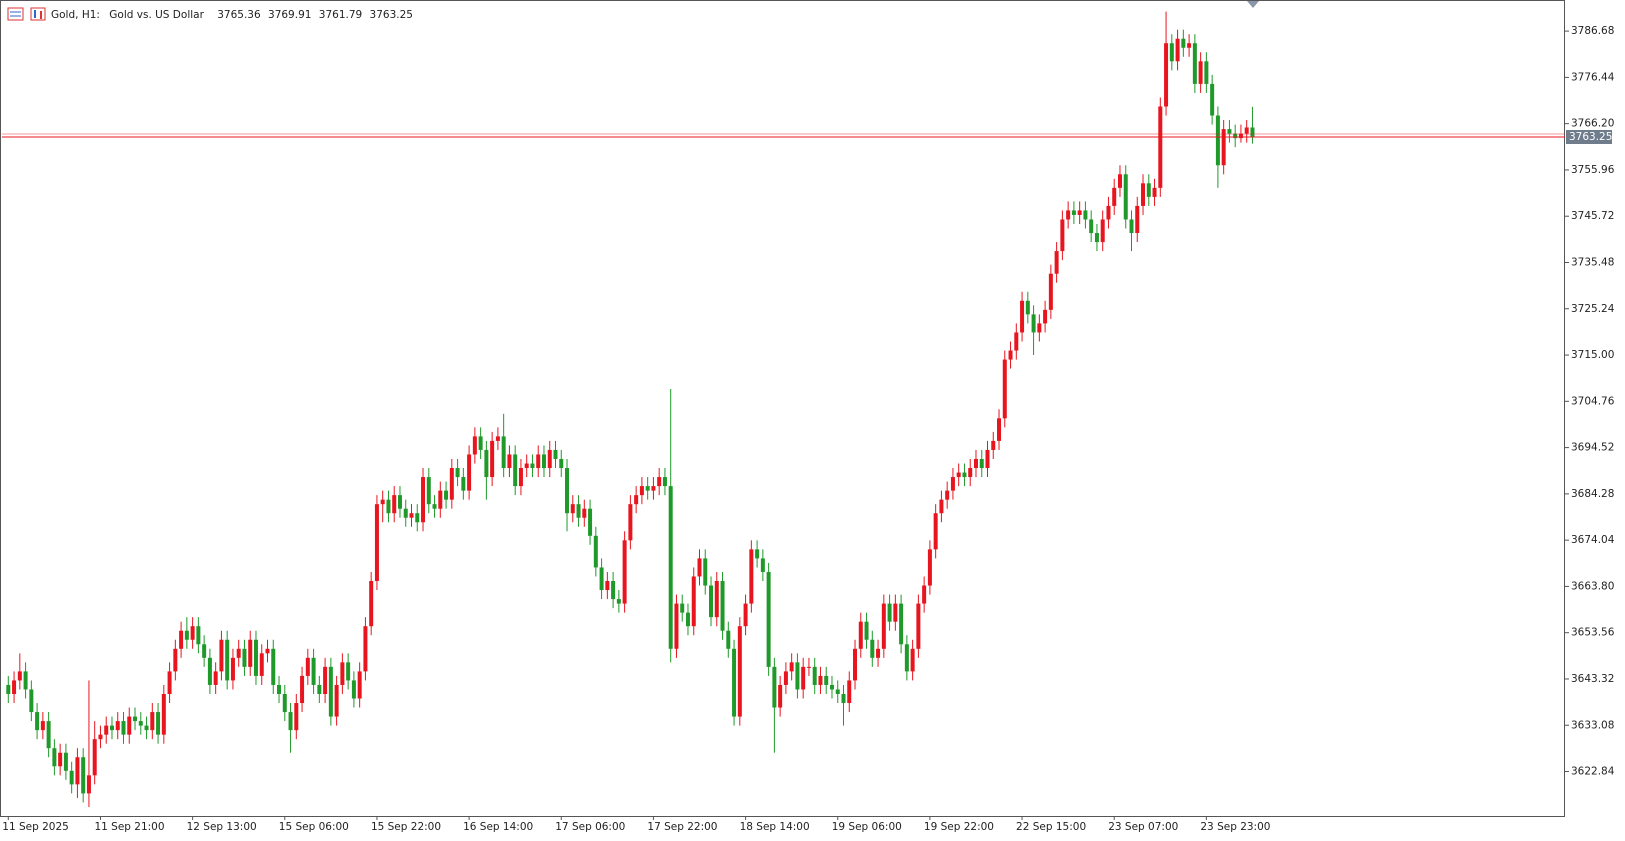 This screenshot has height=841, width=1625. Describe the element at coordinates (1592, 494) in the screenshot. I see `y-tick-label: 3684.28` at that location.